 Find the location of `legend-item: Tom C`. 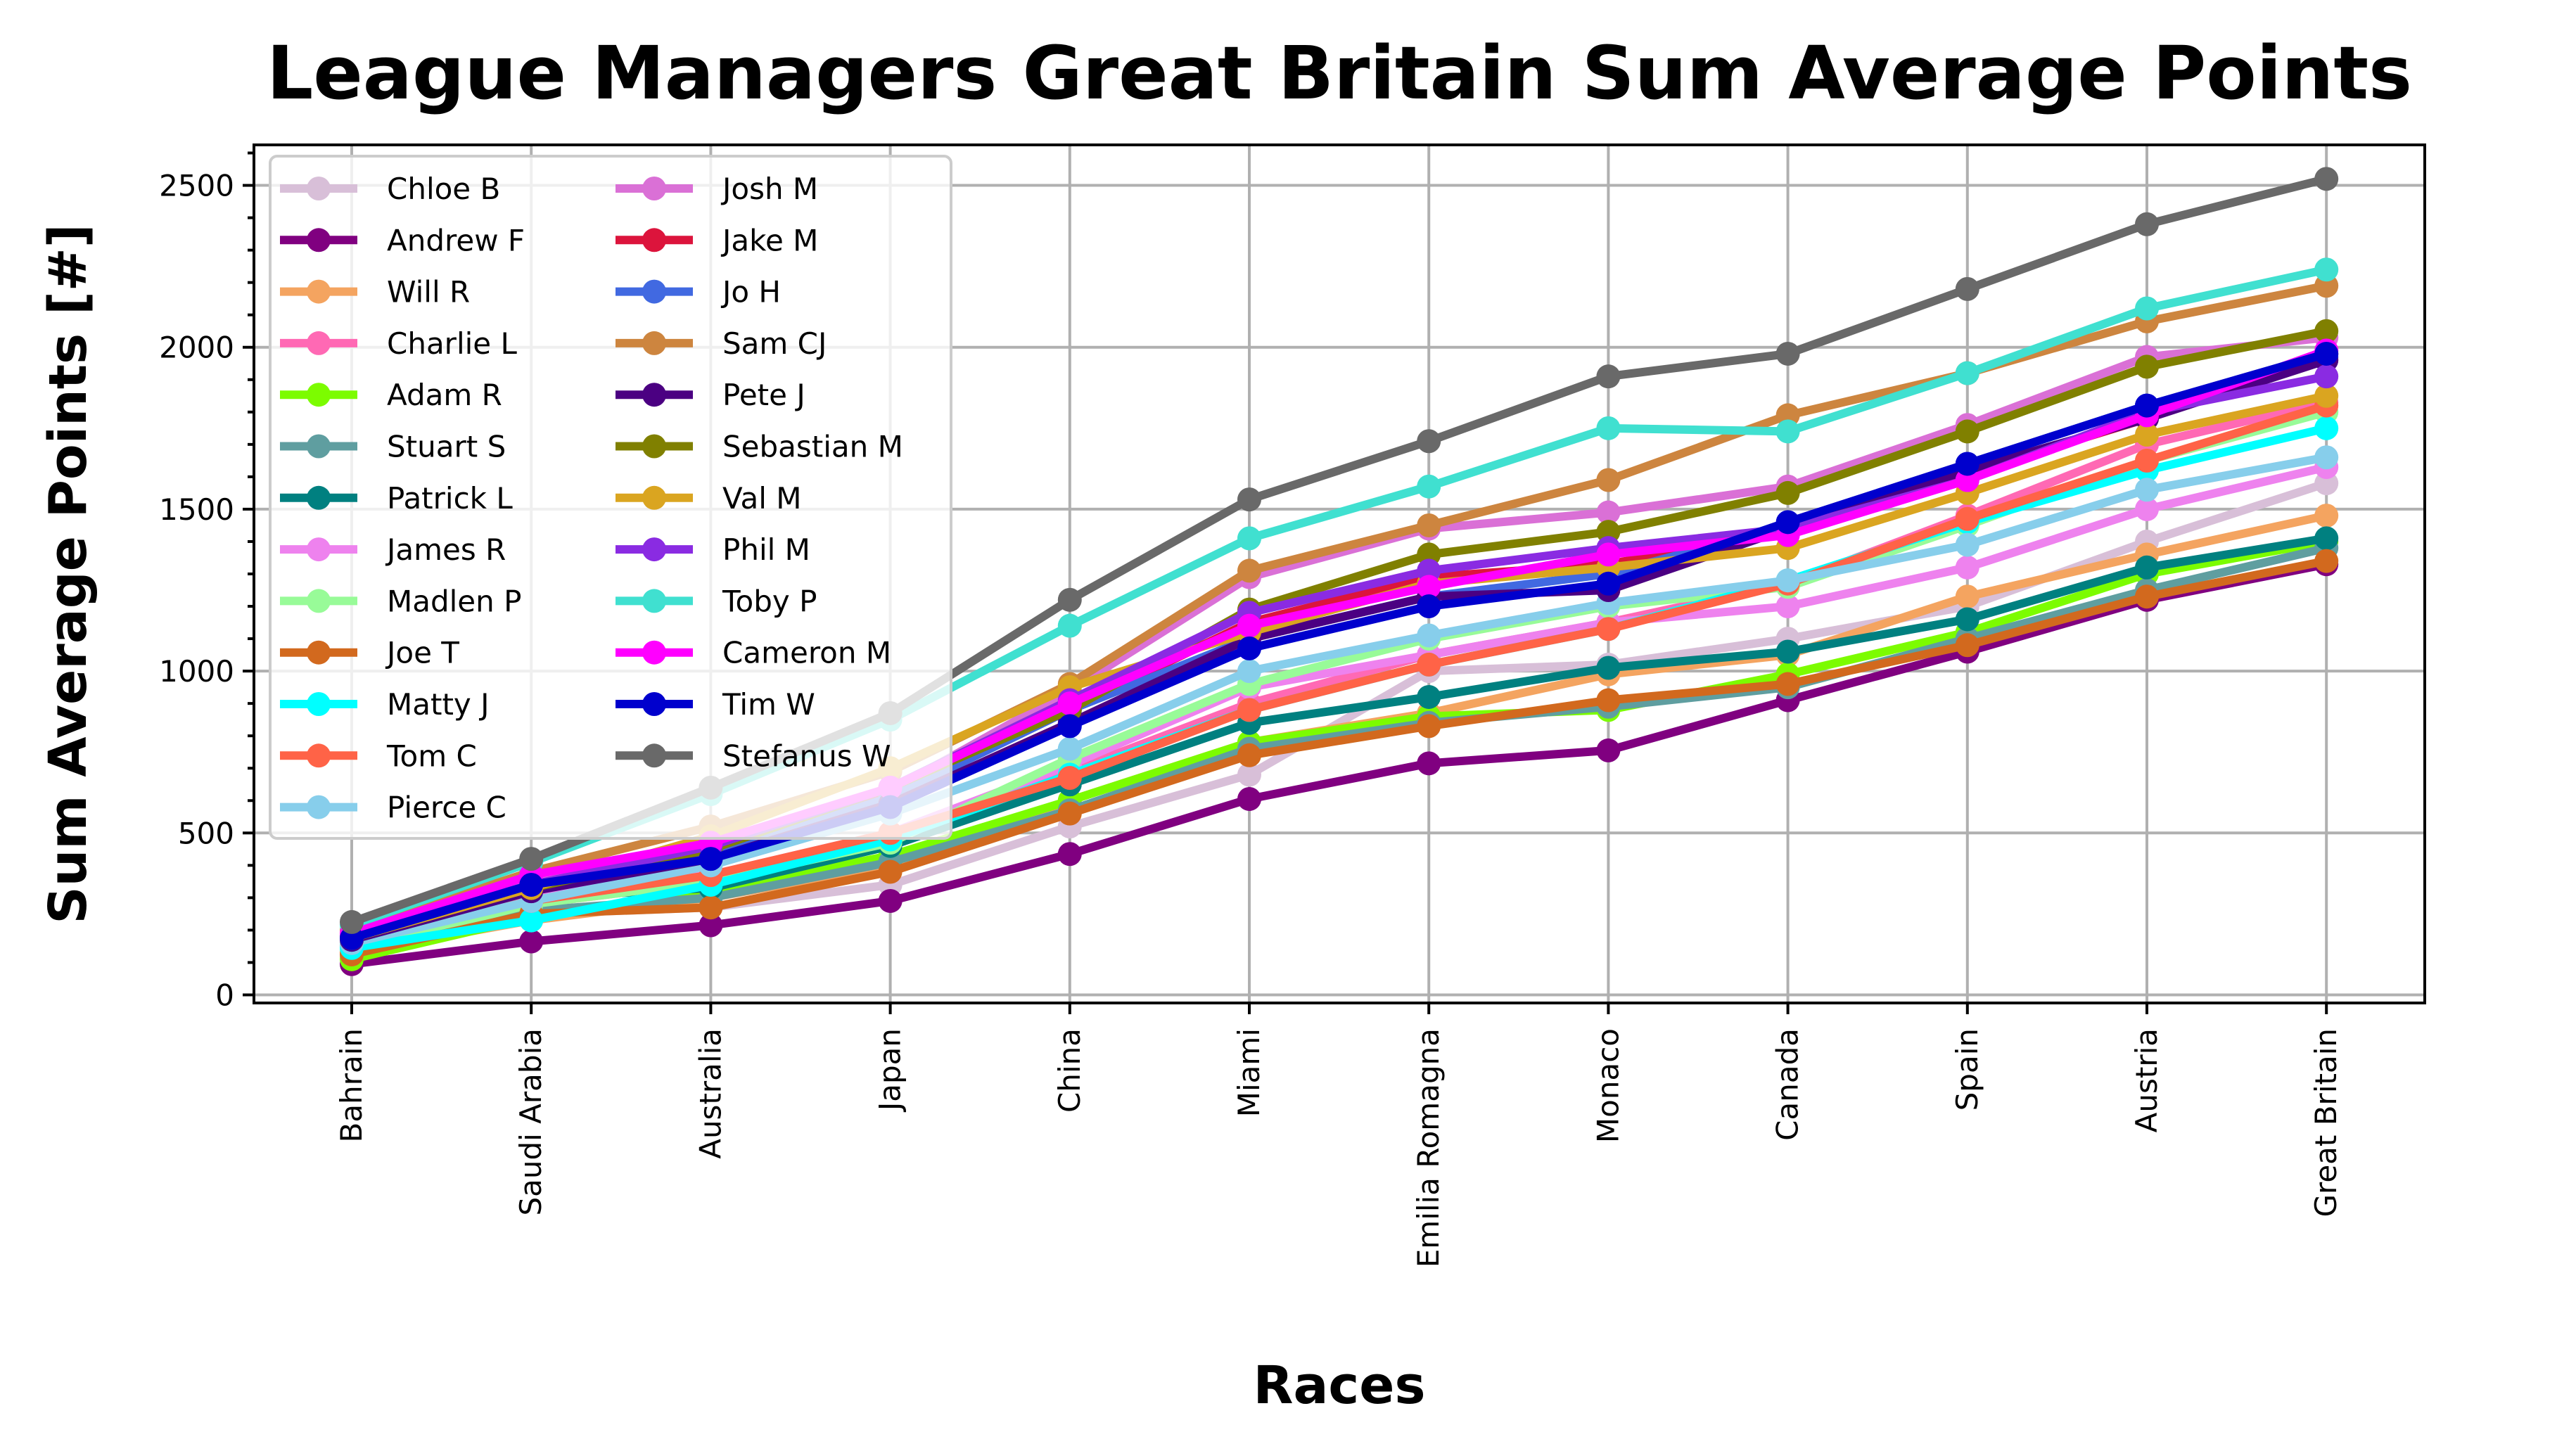

legend-item: Tom C is located at coordinates (378, 756).